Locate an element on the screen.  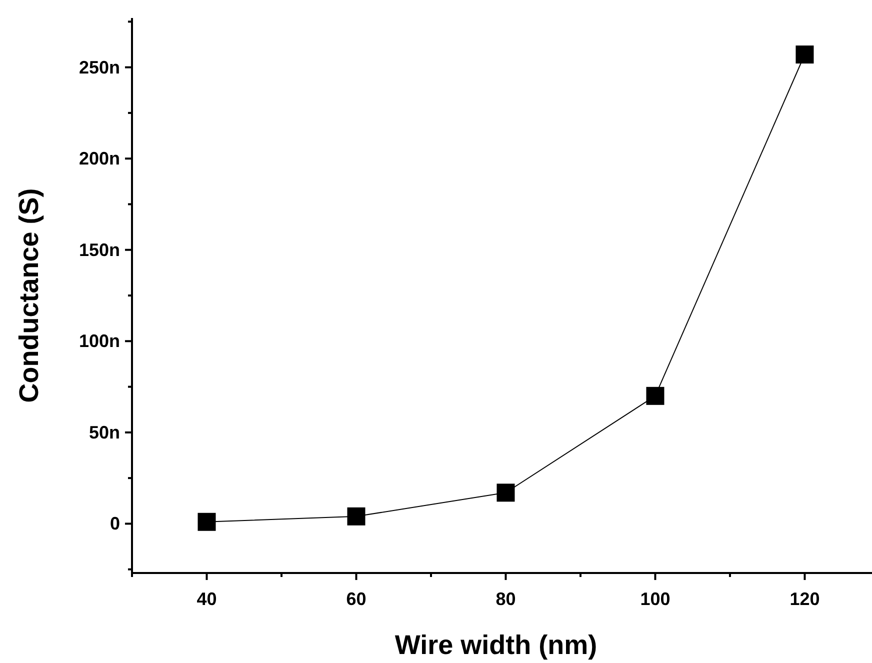
x-tick-label: 120 is located at coordinates (805, 599).